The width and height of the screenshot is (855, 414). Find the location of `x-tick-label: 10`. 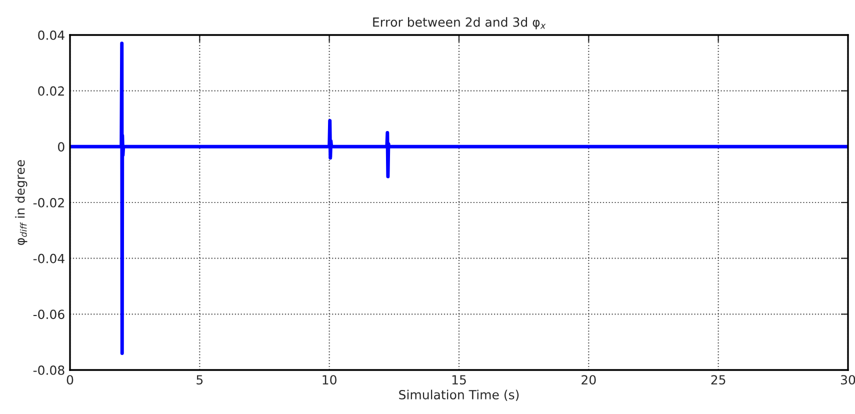

x-tick-label: 10 is located at coordinates (329, 380).